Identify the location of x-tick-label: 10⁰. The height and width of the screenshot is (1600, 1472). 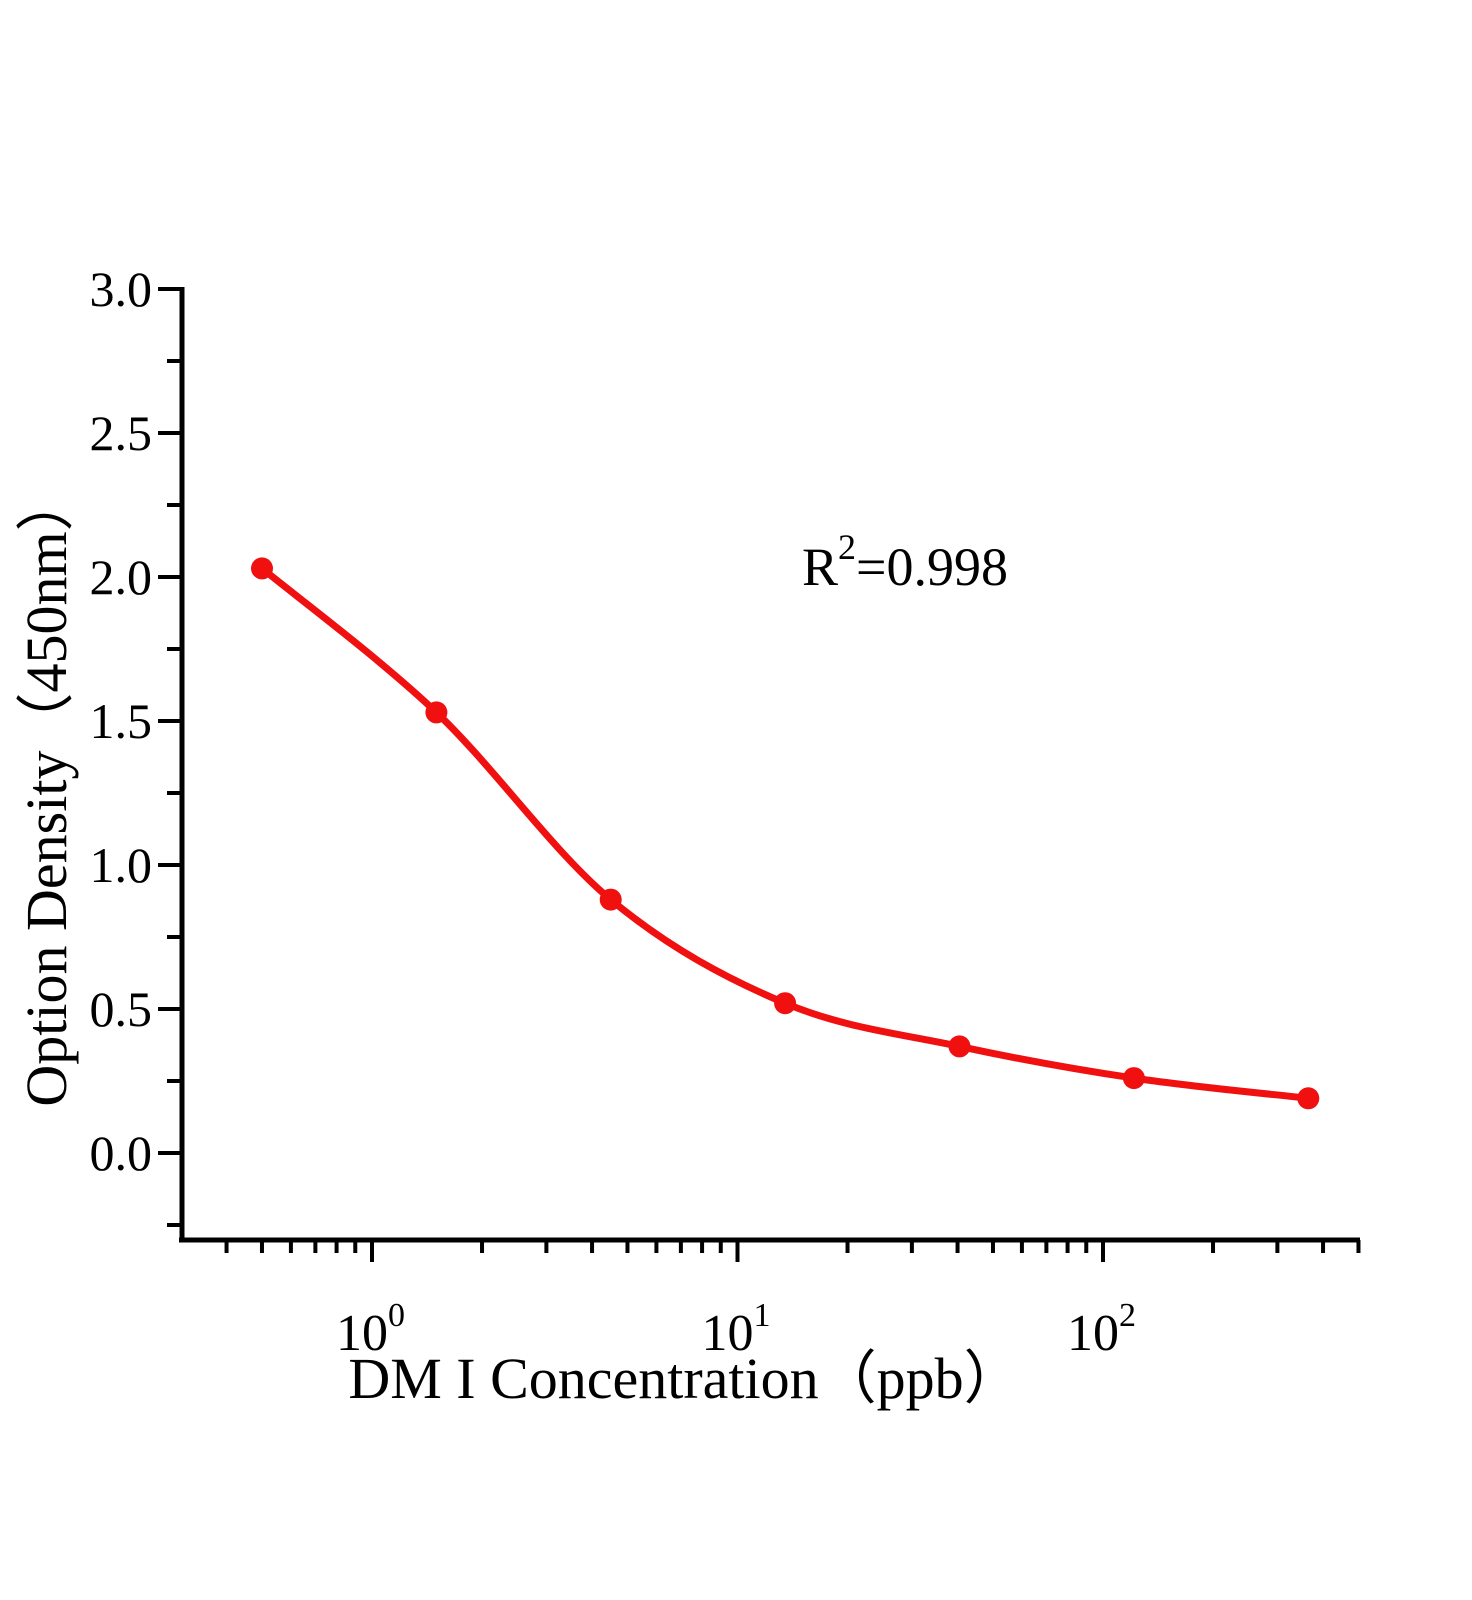
(370, 1329).